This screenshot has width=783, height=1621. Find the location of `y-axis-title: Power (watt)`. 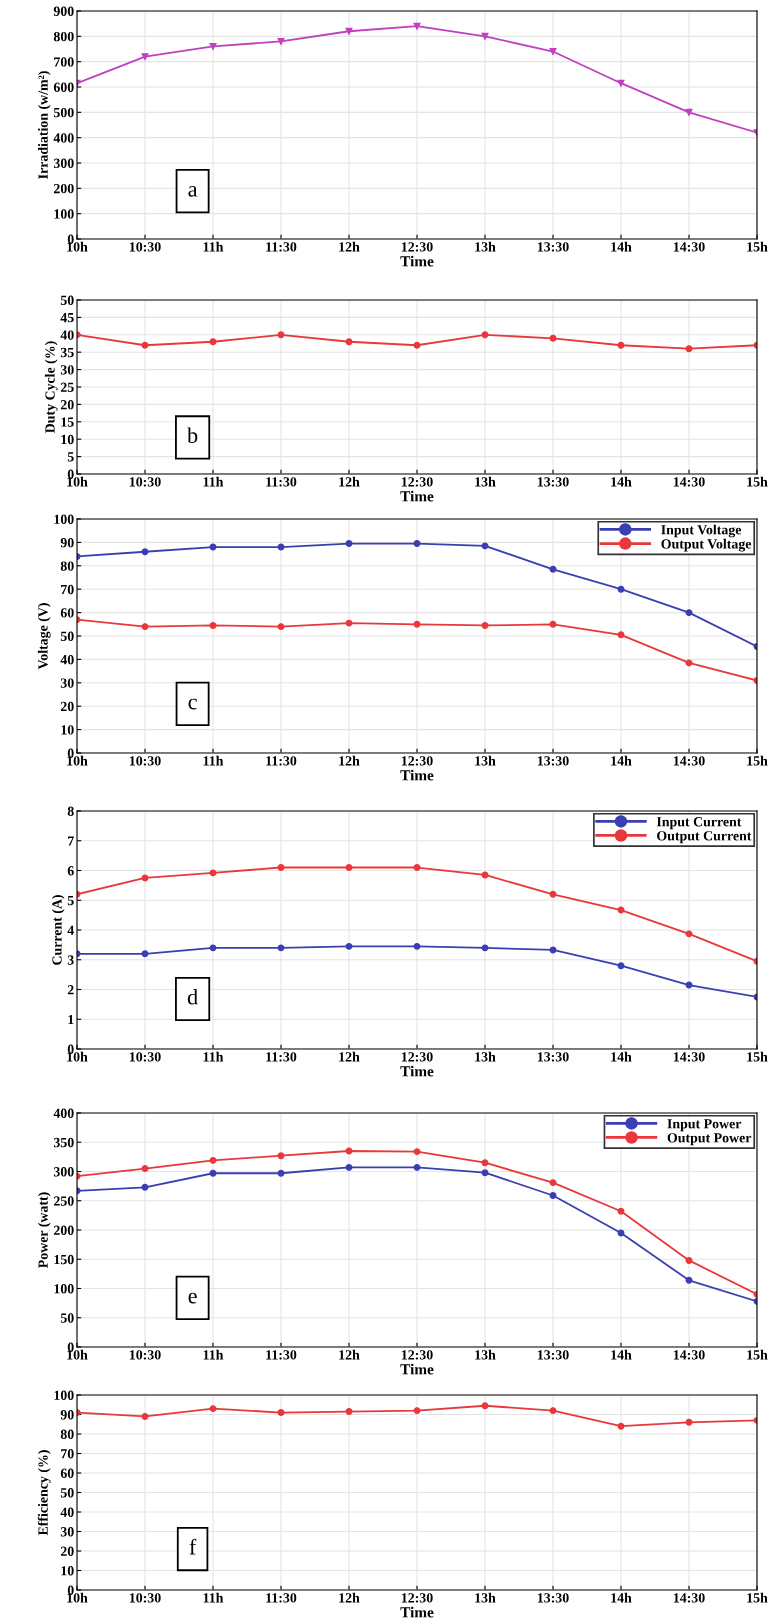

y-axis-title: Power (watt) is located at coordinates (44, 1230).